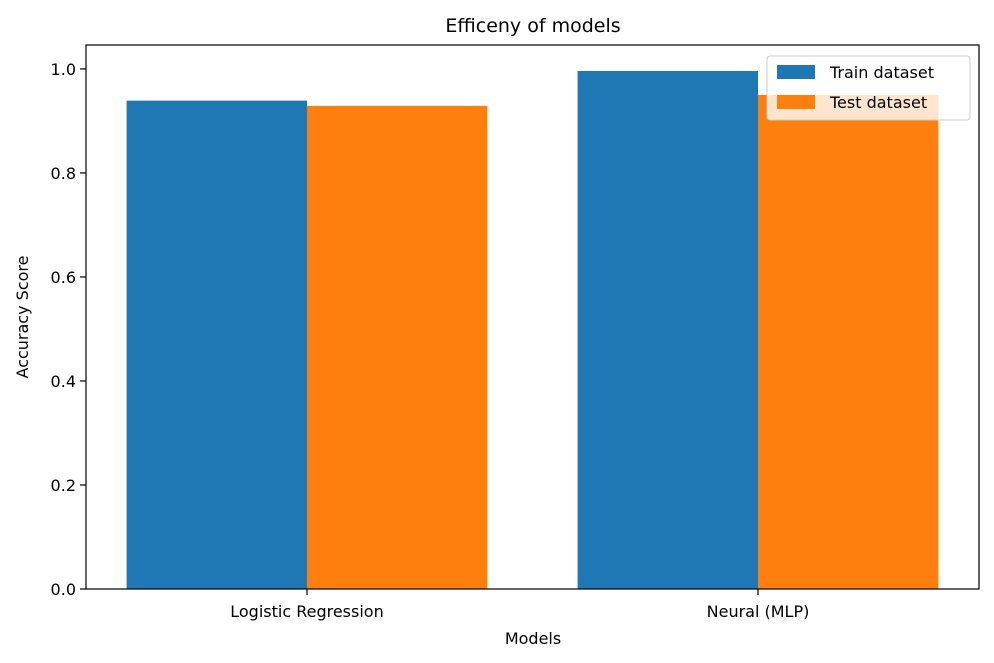 The height and width of the screenshot is (663, 994). Describe the element at coordinates (519, 605) in the screenshot. I see `x-axis: Logistic Regression Neural (MLP)` at that location.